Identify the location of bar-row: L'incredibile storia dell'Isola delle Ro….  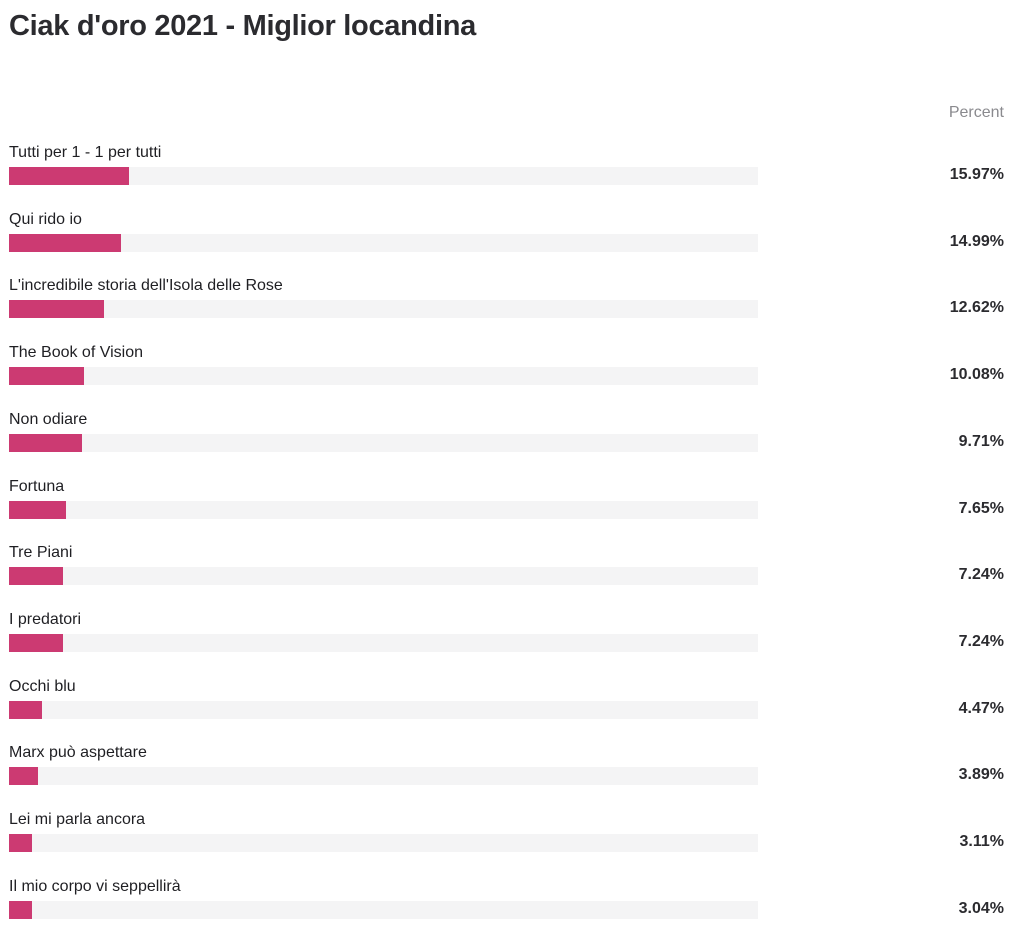
(512, 310).